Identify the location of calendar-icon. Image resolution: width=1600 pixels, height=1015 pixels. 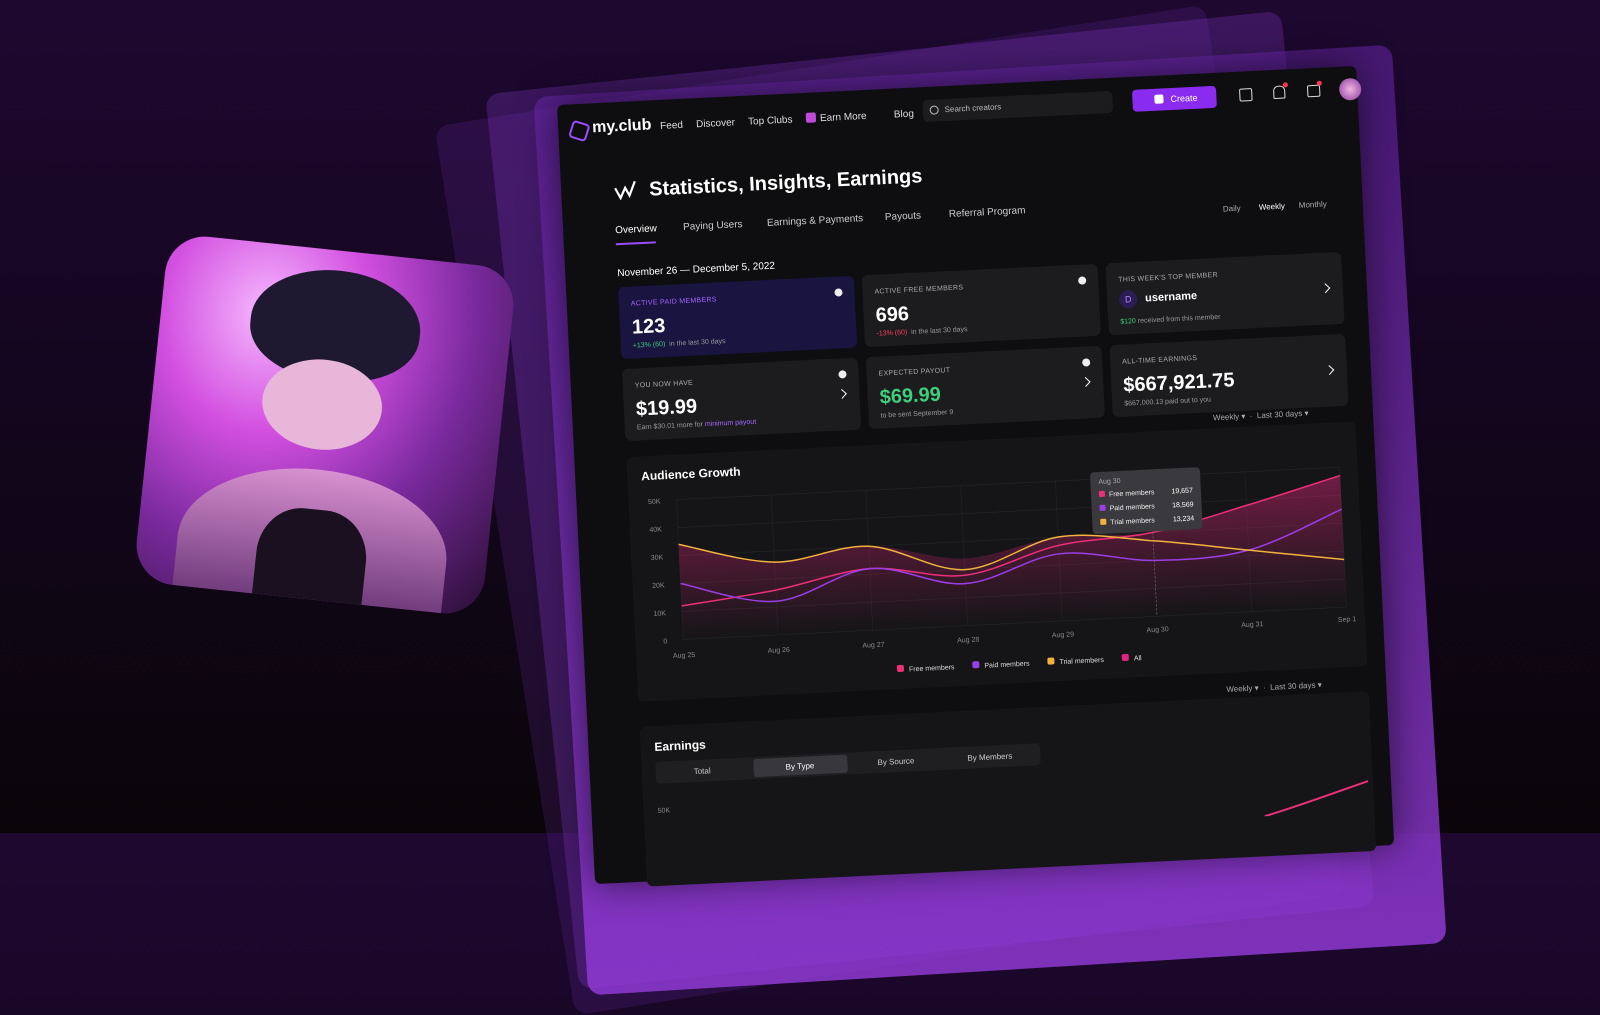
(1246, 95).